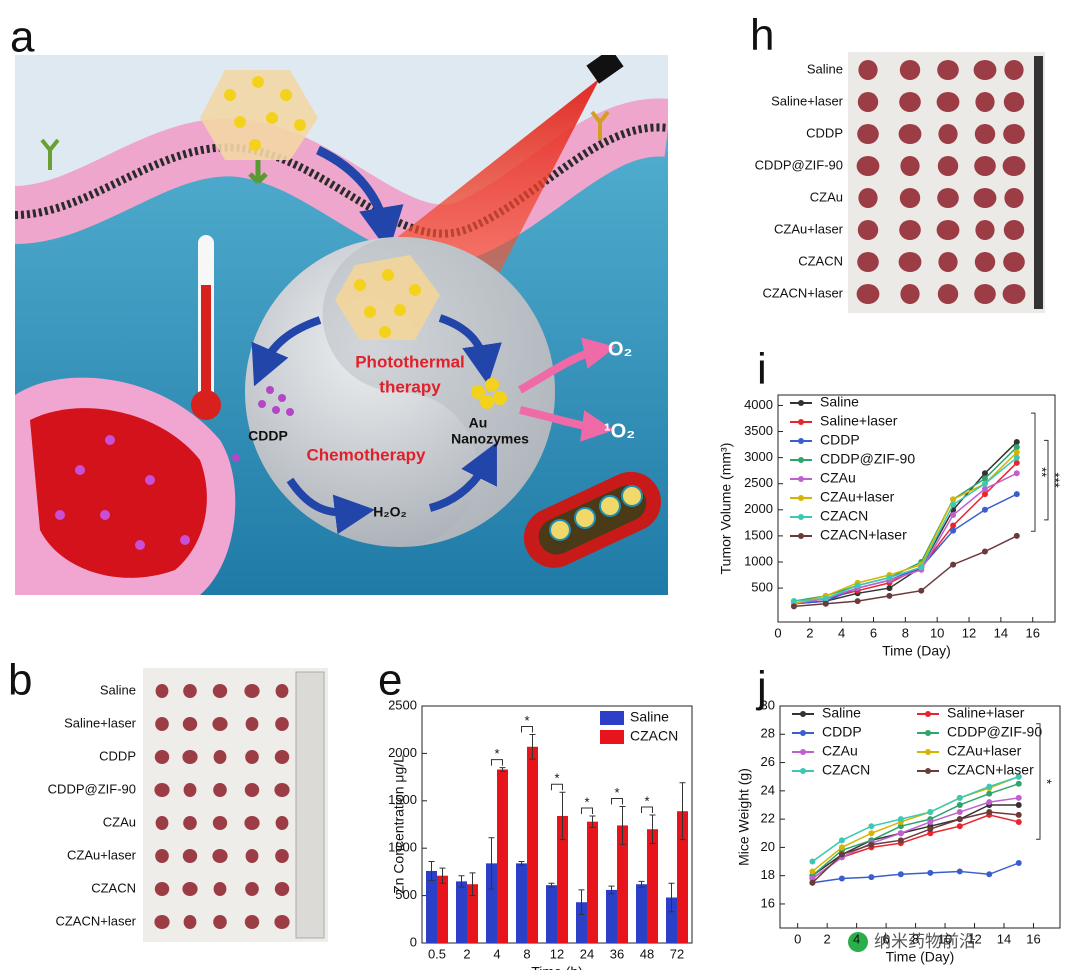 The width and height of the screenshot is (1080, 970). Describe the element at coordinates (491, 863) in the screenshot. I see `error-bar` at that location.